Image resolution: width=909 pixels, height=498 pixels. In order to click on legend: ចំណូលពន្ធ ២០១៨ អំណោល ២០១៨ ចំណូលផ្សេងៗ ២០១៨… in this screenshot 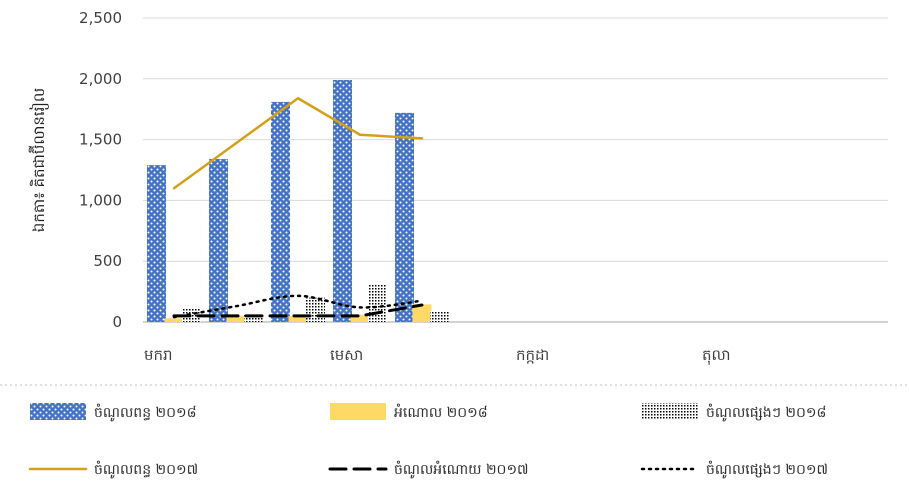, I will do `click(428, 441)`.